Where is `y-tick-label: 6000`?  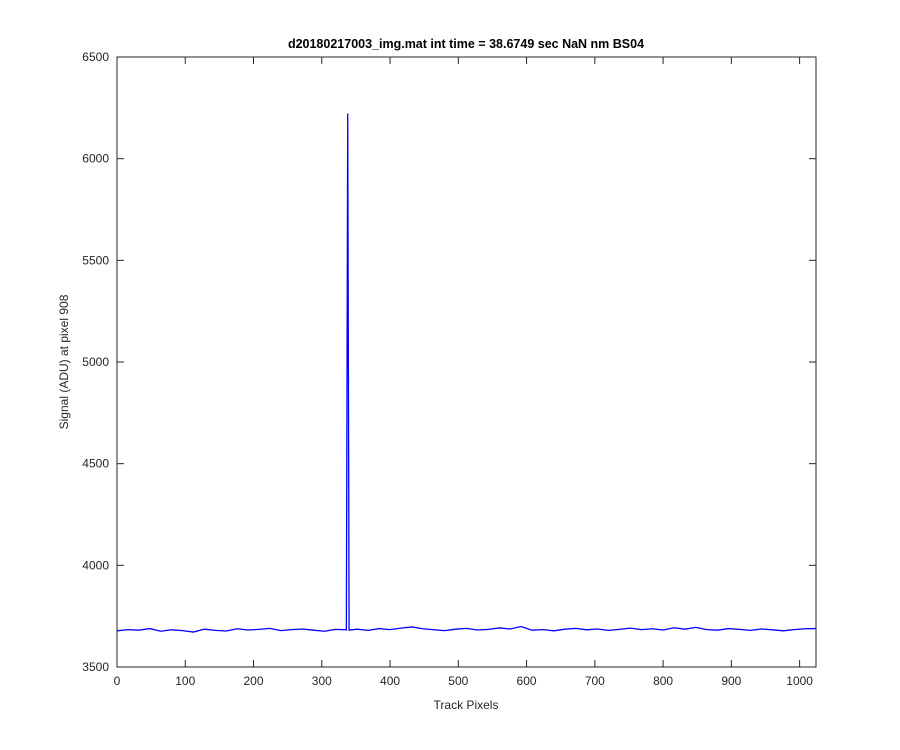 y-tick-label: 6000 is located at coordinates (95, 159).